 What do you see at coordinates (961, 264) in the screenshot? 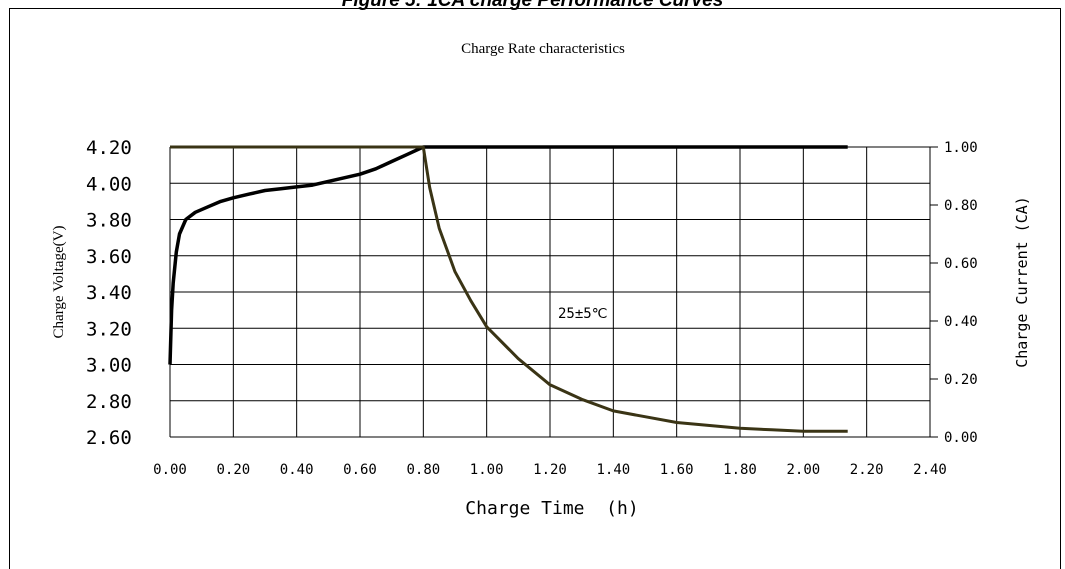
I see `right-y-tick-label: 0.60` at bounding box center [961, 264].